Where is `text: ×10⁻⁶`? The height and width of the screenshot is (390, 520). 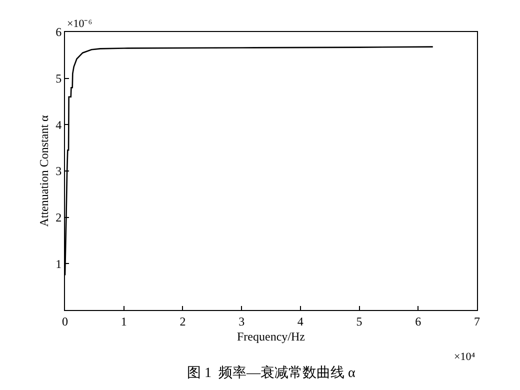 text: ×10⁻⁶ is located at coordinates (79, 24).